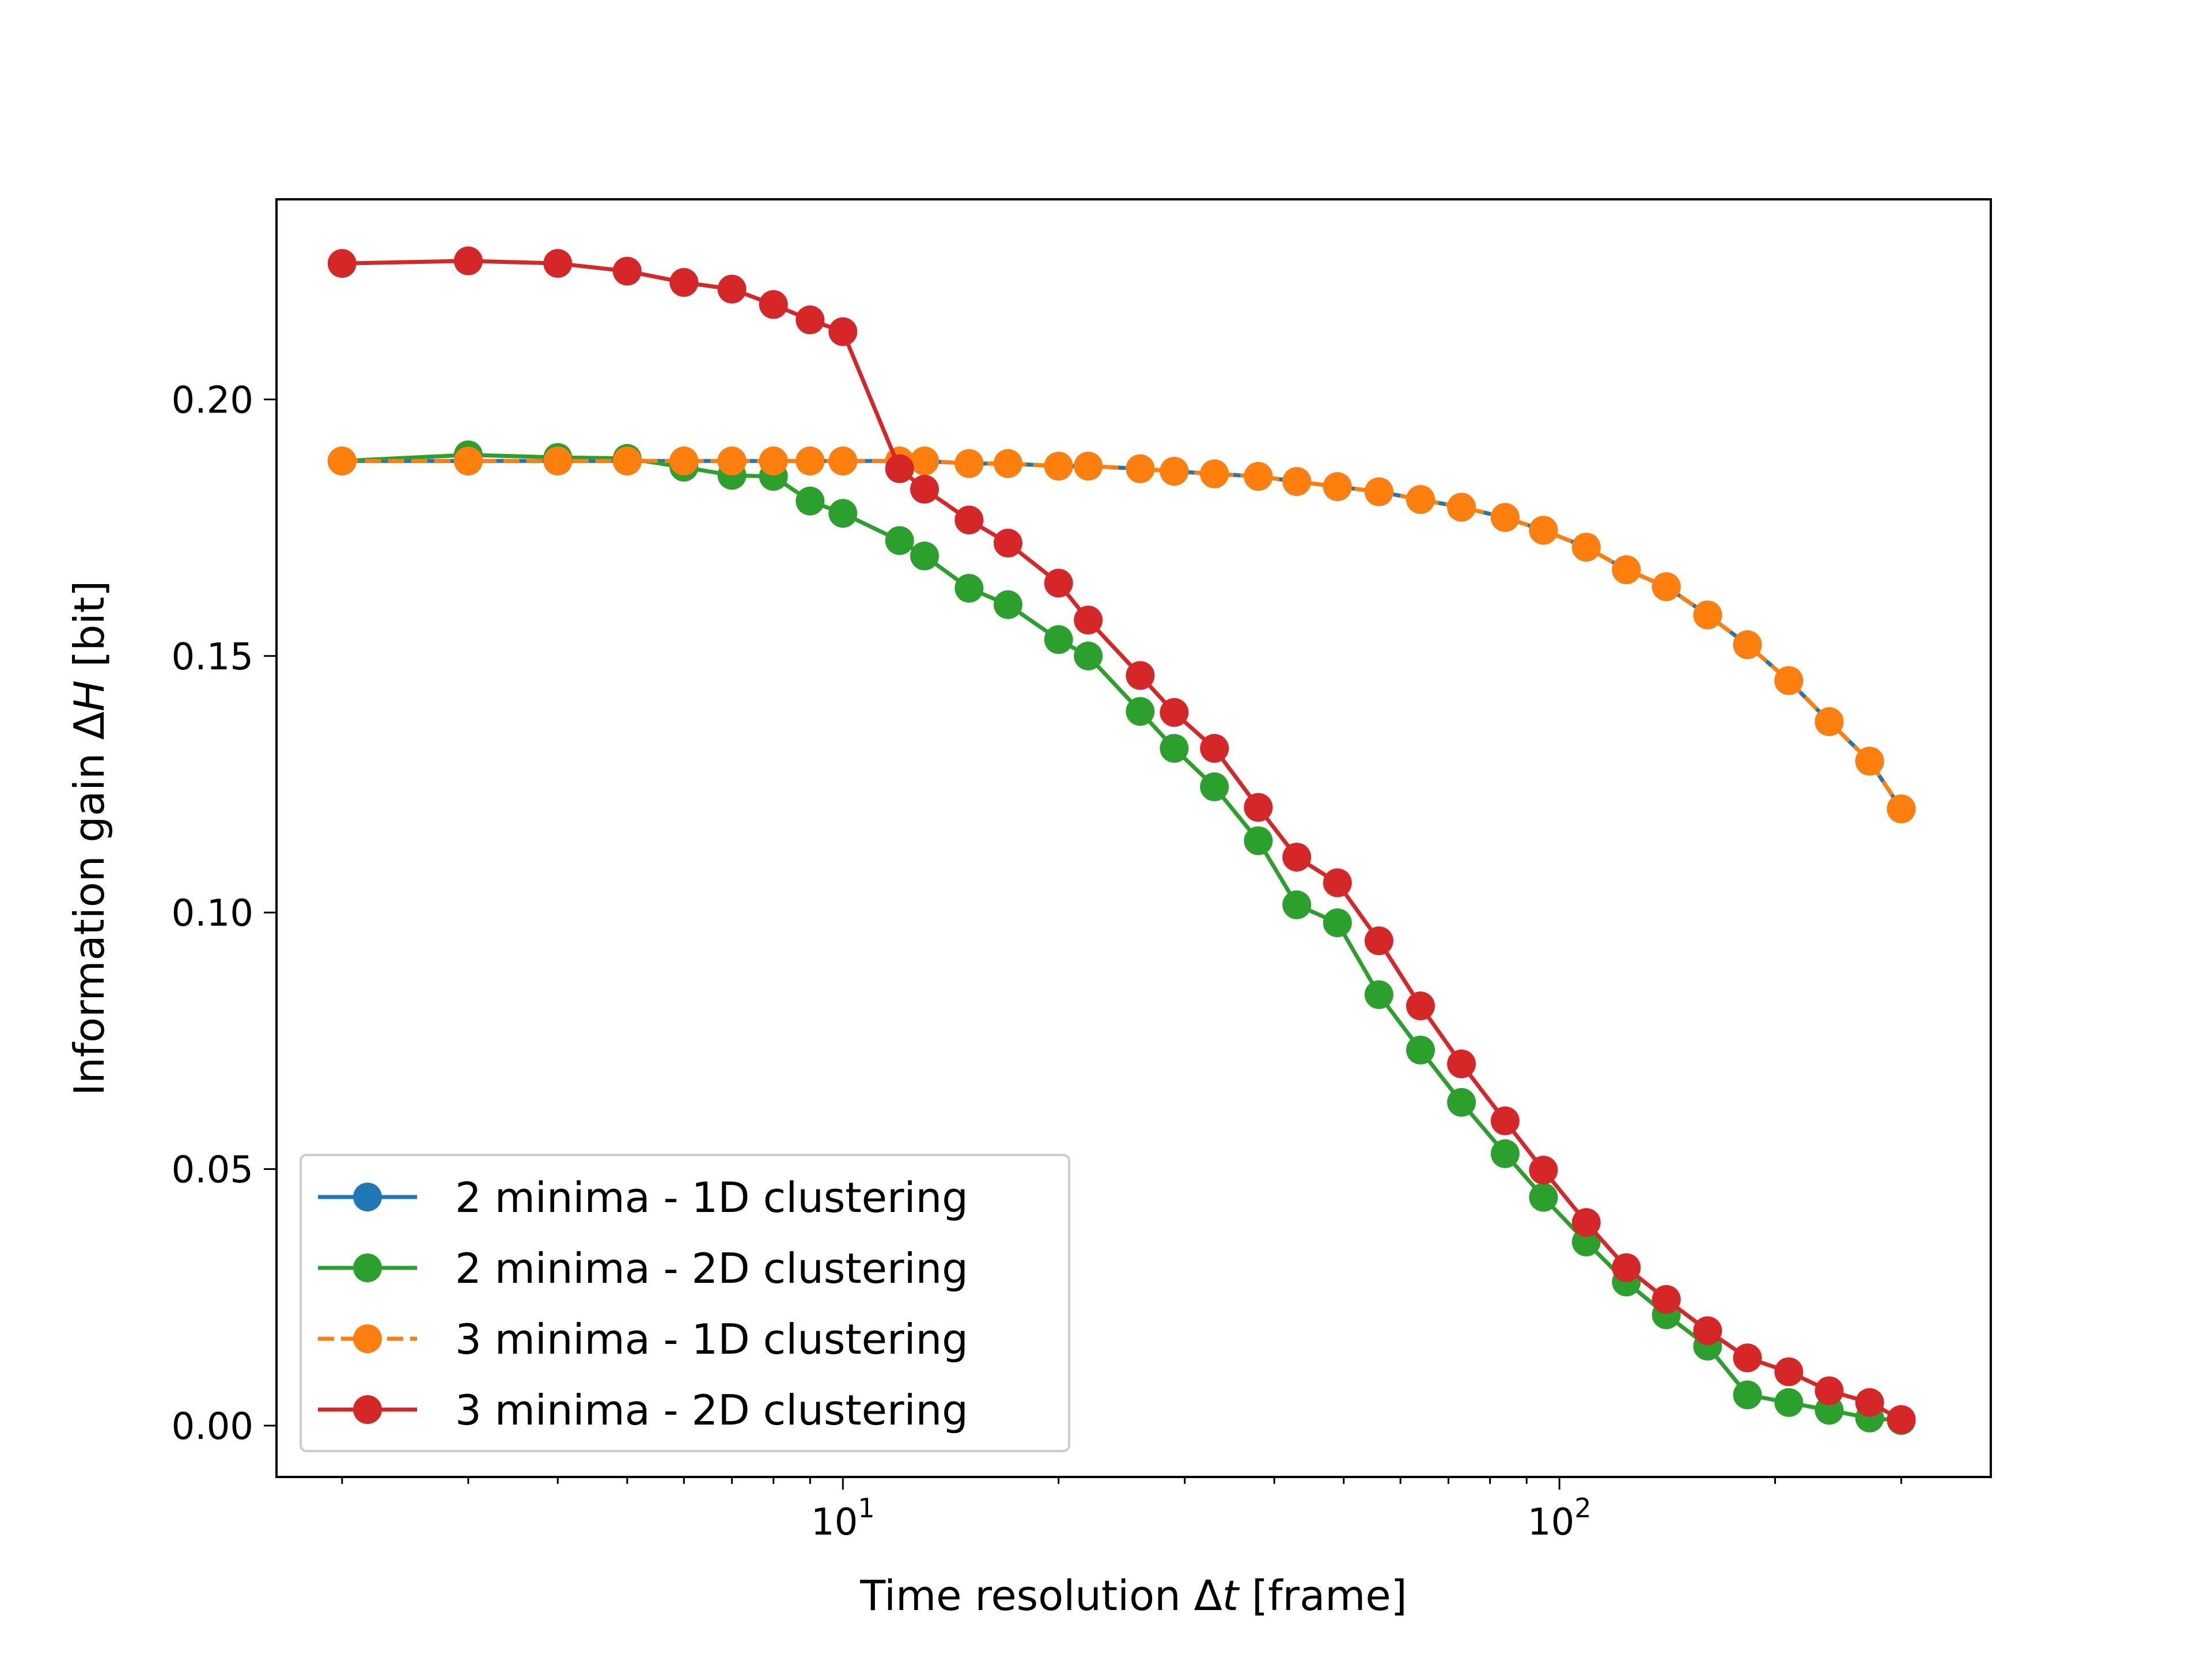 Image resolution: width=2212 pixels, height=1659 pixels. Describe the element at coordinates (213, 657) in the screenshot. I see `y-tick-label: 0.15` at that location.